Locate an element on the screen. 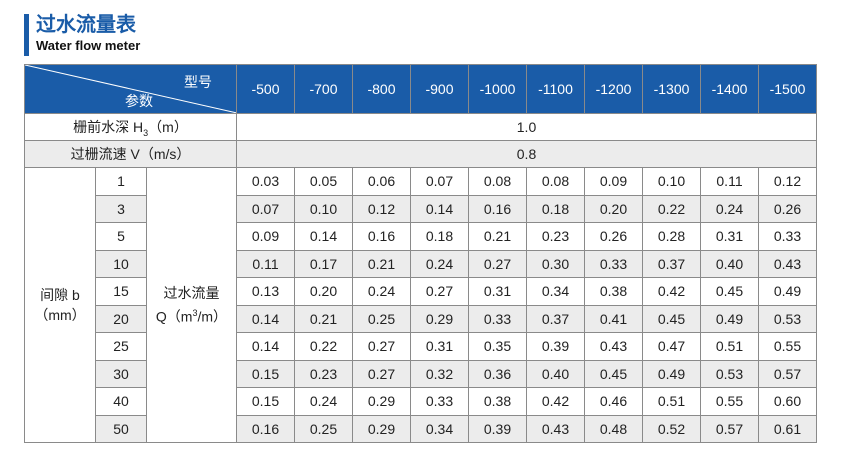 The width and height of the screenshot is (852, 462). depth-row: 栅前水深 H3（m） 1.0 is located at coordinates (420, 127).